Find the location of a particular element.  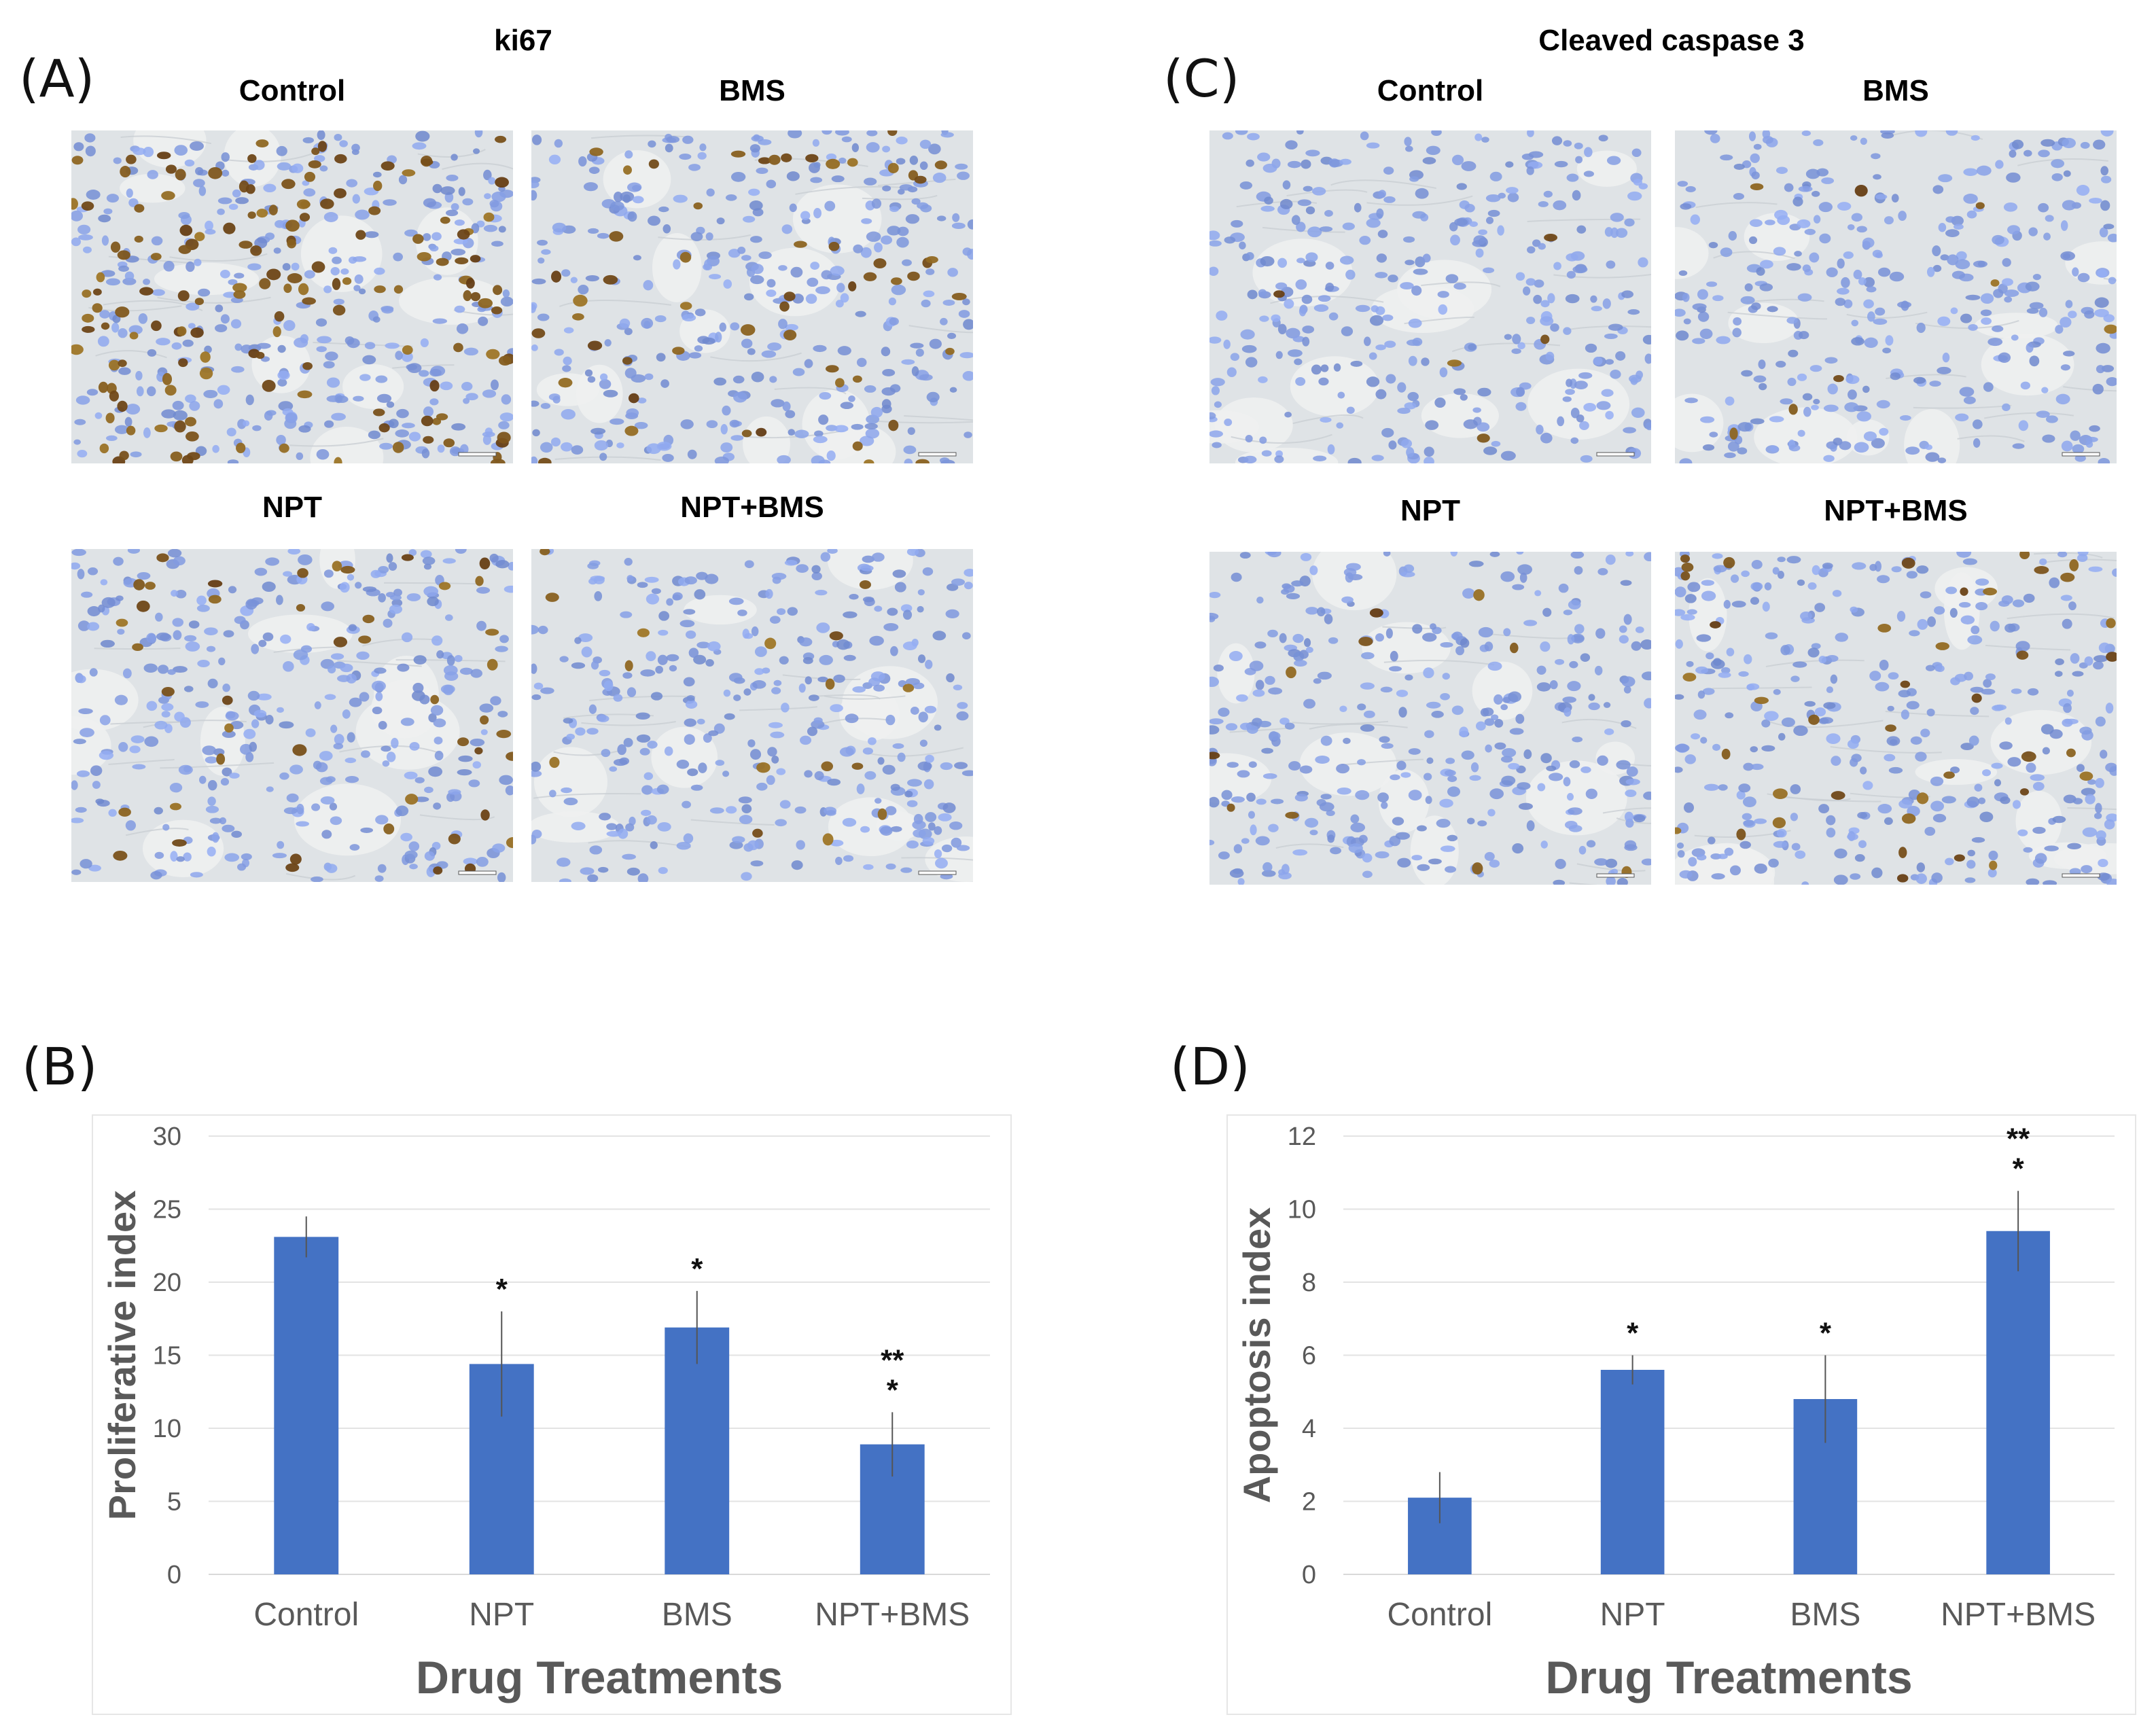

panel-c-stain-title: Cleaved caspase 3 is located at coordinates (1672, 40).